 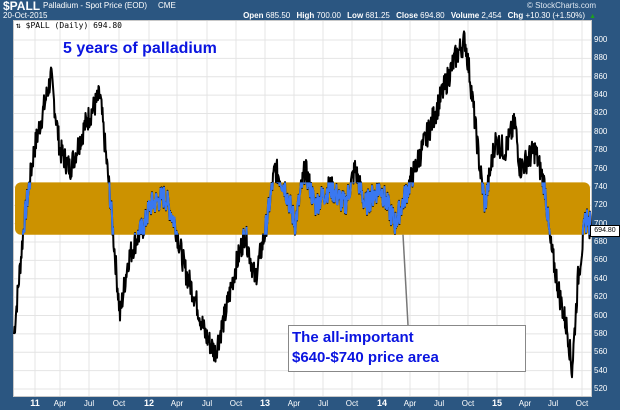 I want to click on x-tick-label: 13, so click(x=265, y=403).